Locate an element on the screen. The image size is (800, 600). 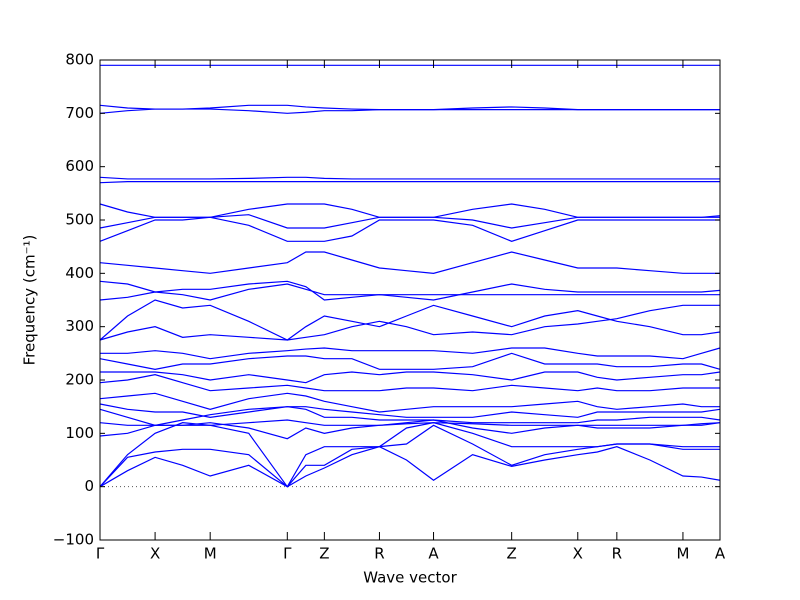
y-tick-label: 600 is located at coordinates (79, 166).